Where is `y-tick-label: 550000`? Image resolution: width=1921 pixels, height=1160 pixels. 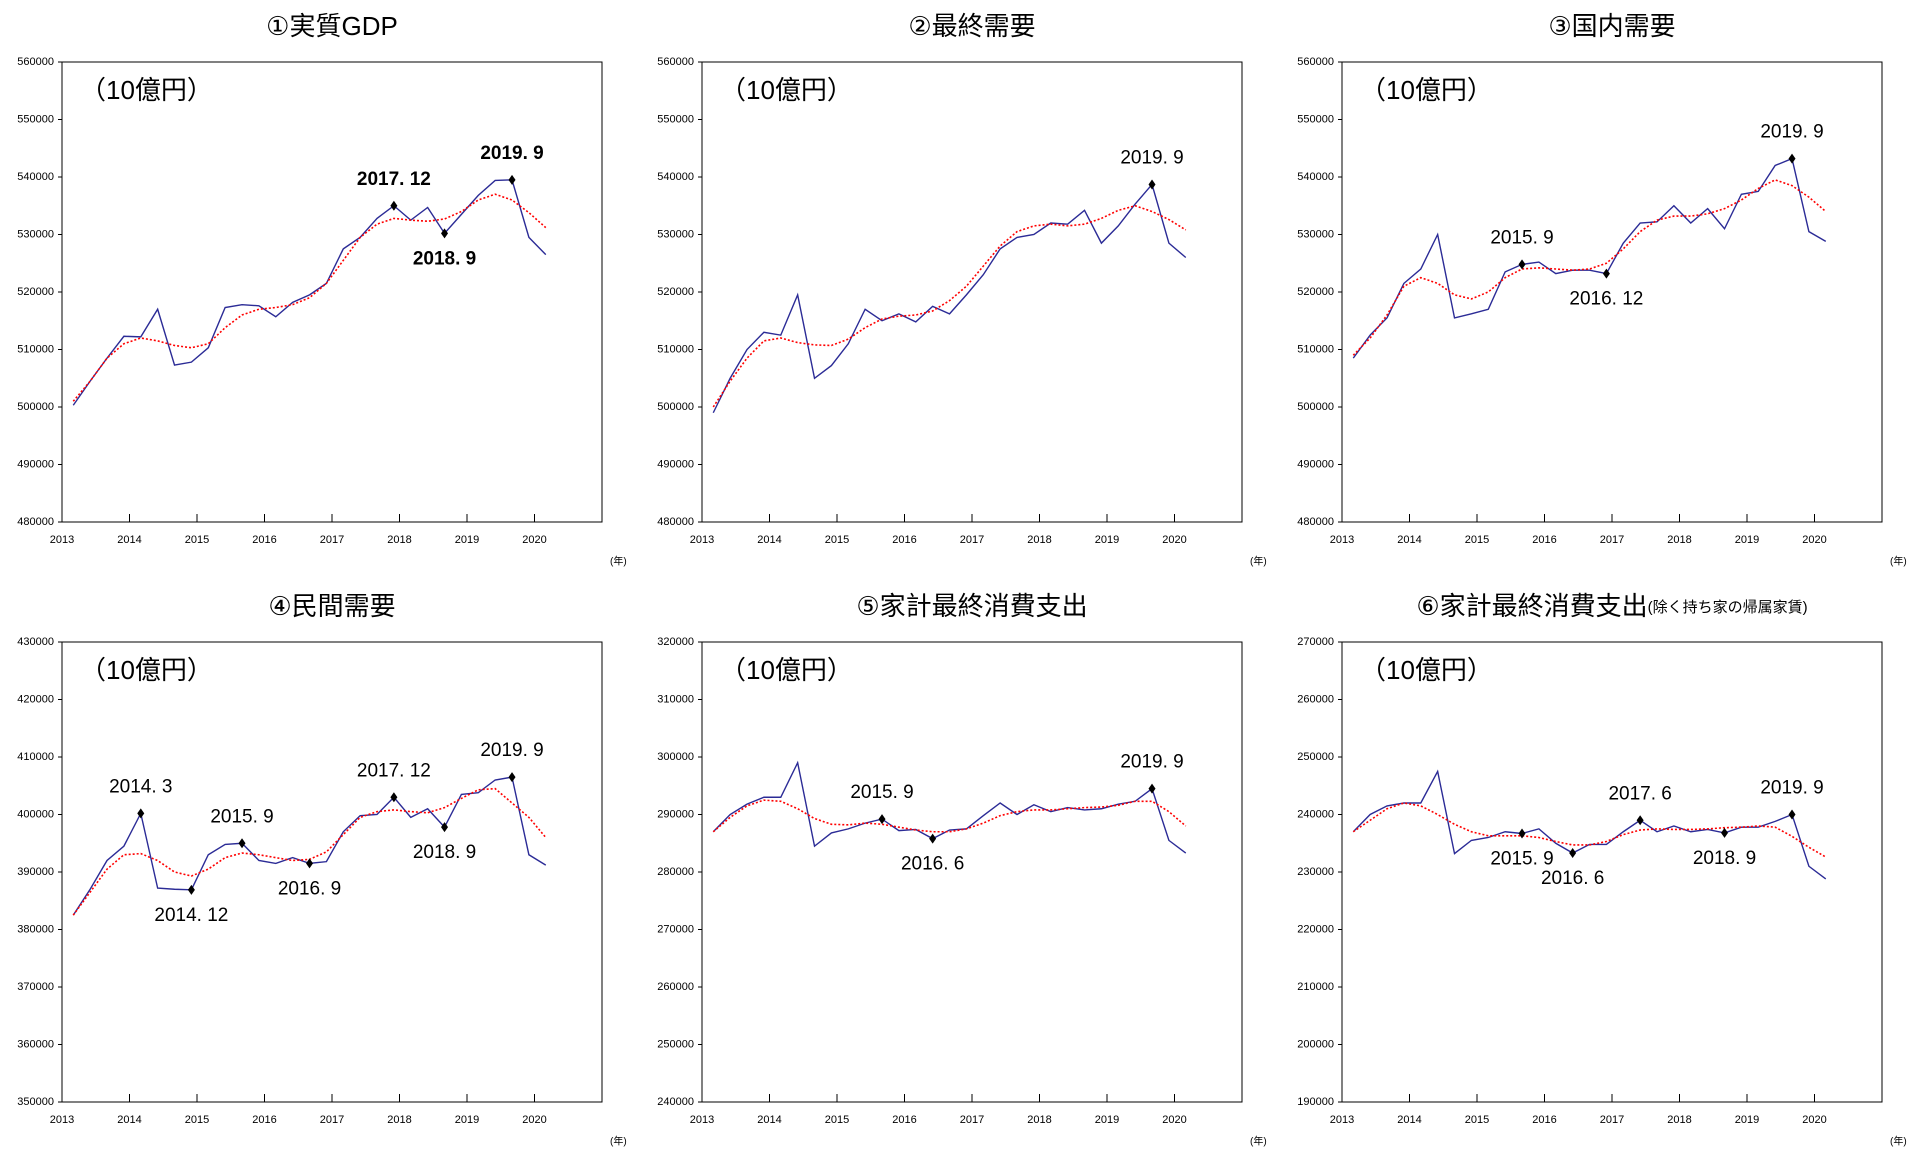
y-tick-label: 550000 is located at coordinates (35, 119).